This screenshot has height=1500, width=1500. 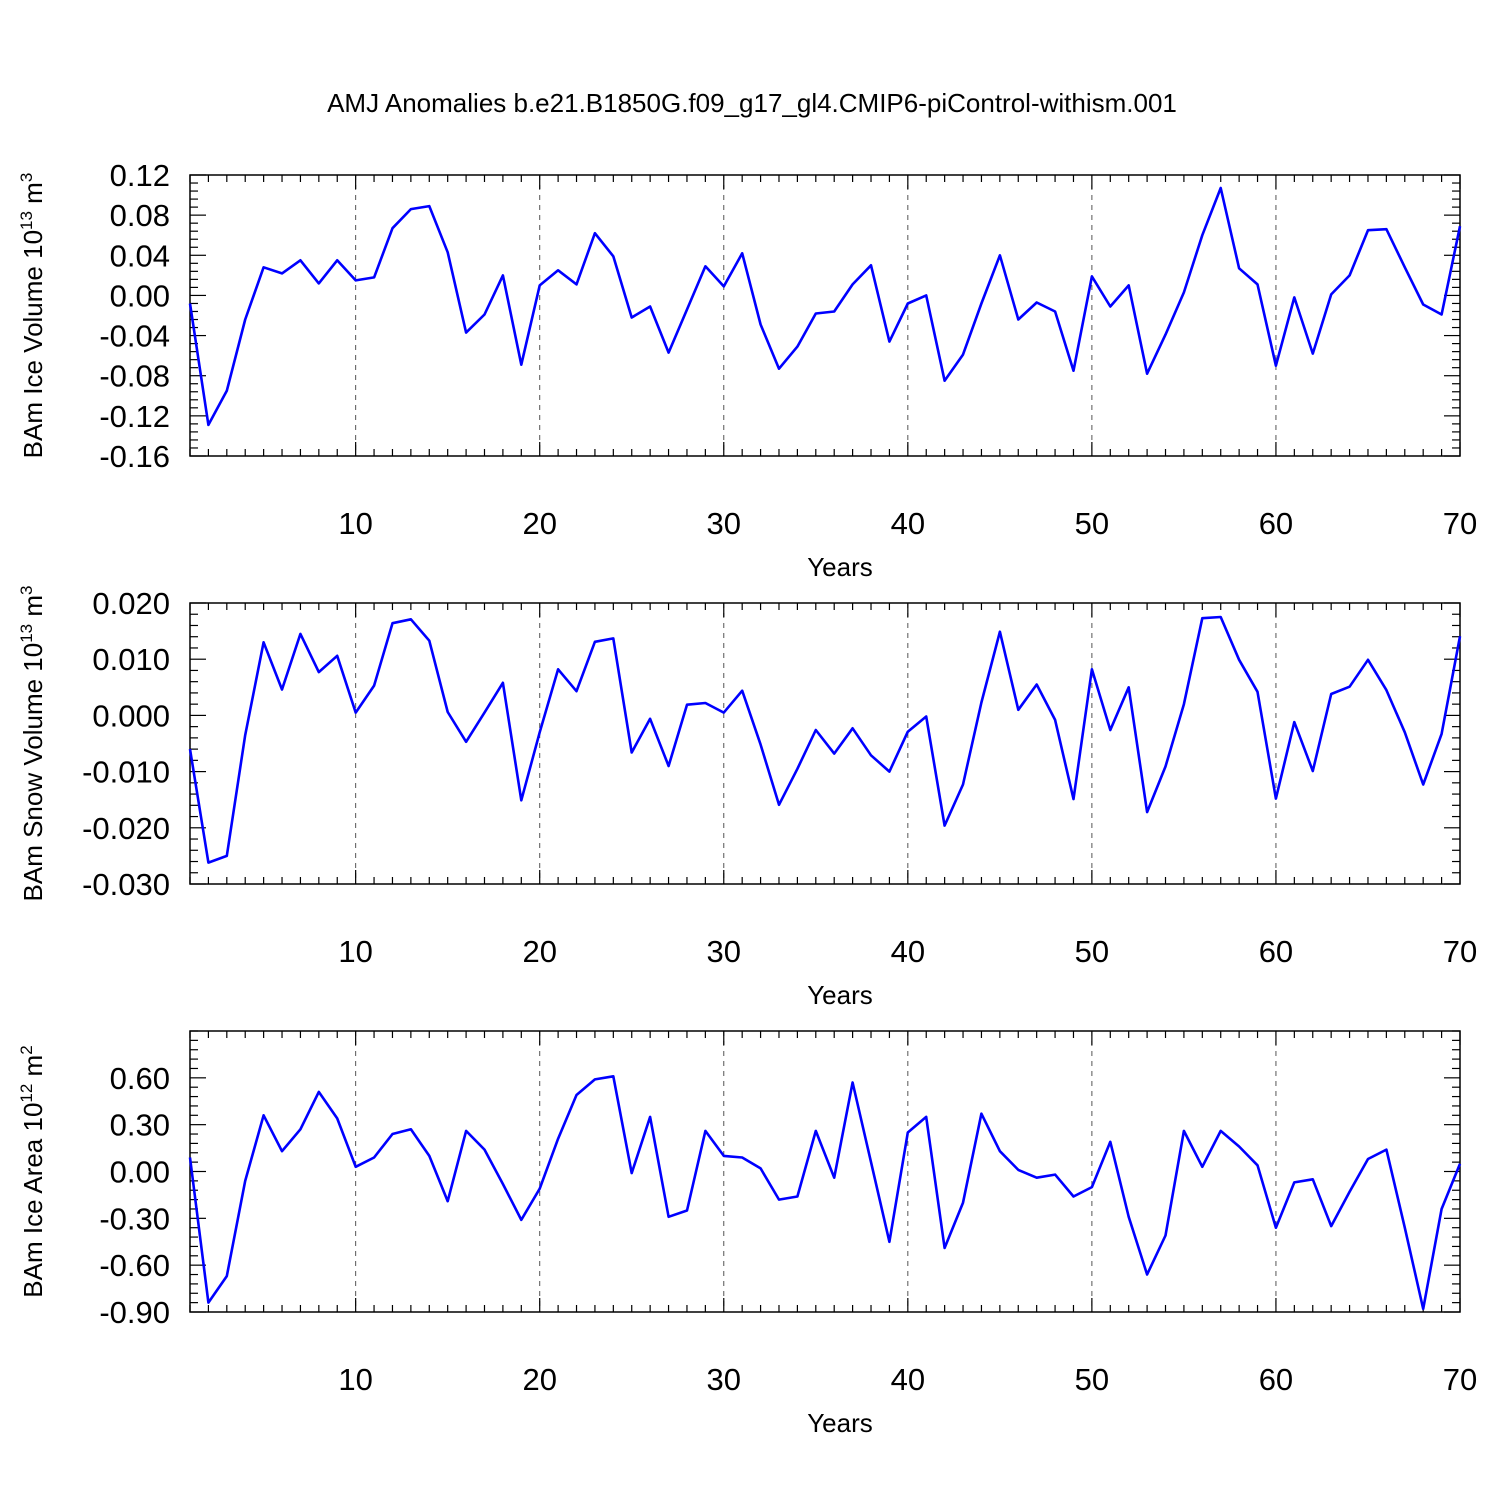 What do you see at coordinates (126, 884) in the screenshot?
I see `y-tick-label: -0.030` at bounding box center [126, 884].